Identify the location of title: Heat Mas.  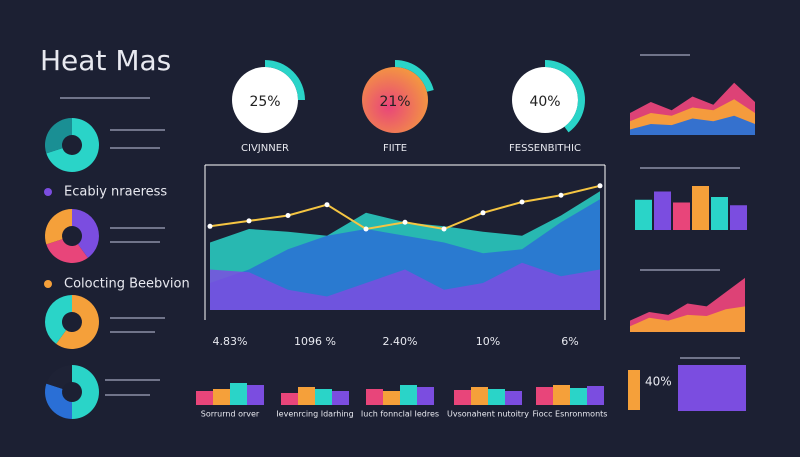
(105, 60).